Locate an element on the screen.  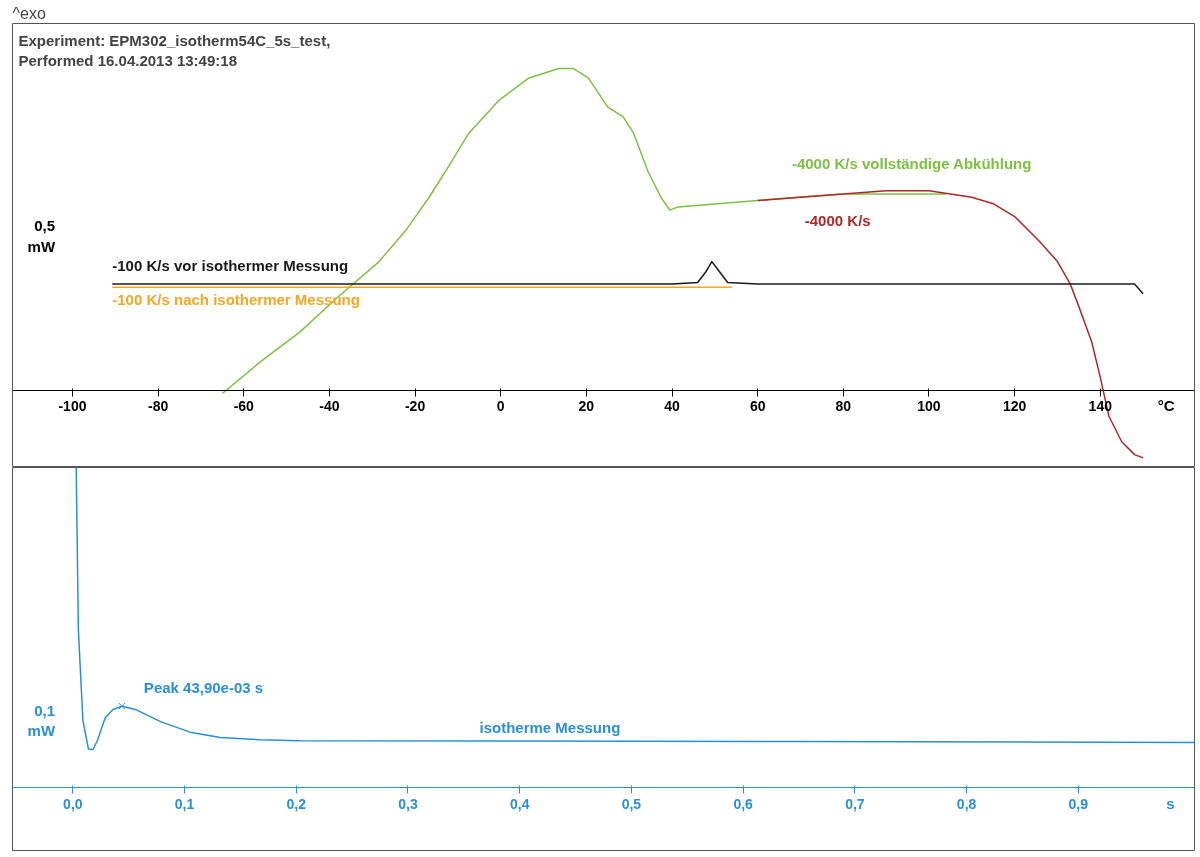
x-tick-label: 0,4 is located at coordinates (519, 803).